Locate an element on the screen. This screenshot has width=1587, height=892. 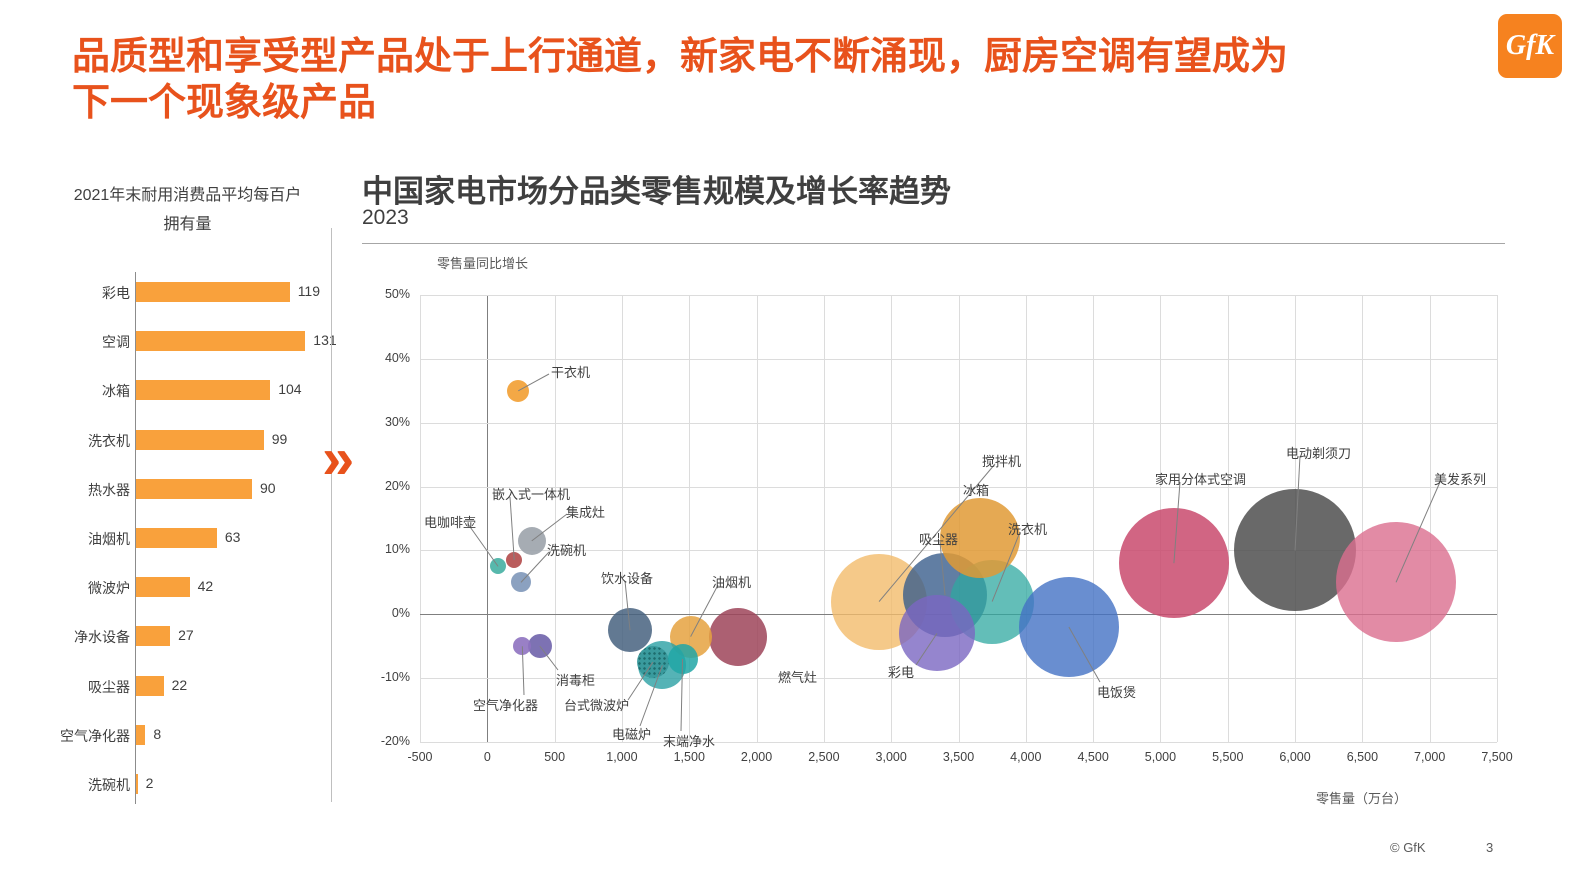
bar-category-label: 冰箱 is located at coordinates (116, 391).